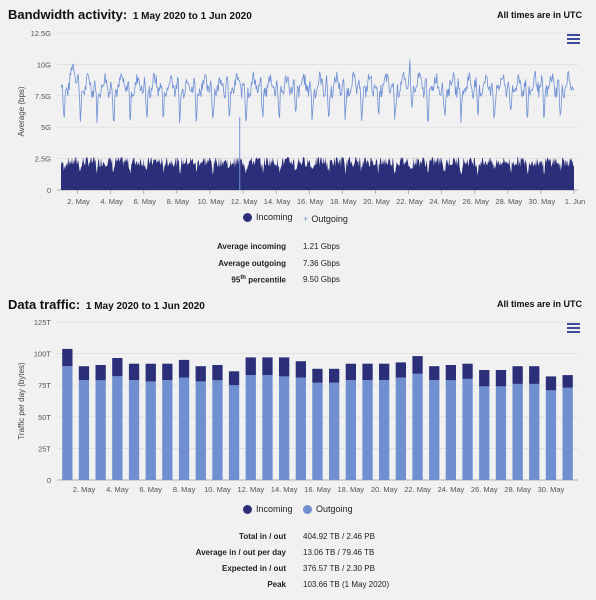 This screenshot has width=596, height=600. I want to click on outgoing-line, so click(317, 91).